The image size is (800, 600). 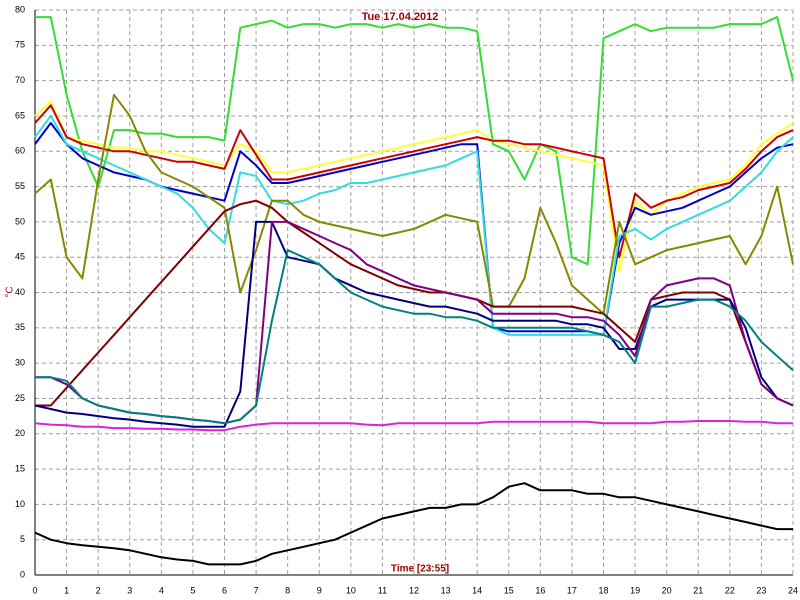 What do you see at coordinates (635, 590) in the screenshot?
I see `x-tick-label: 19` at bounding box center [635, 590].